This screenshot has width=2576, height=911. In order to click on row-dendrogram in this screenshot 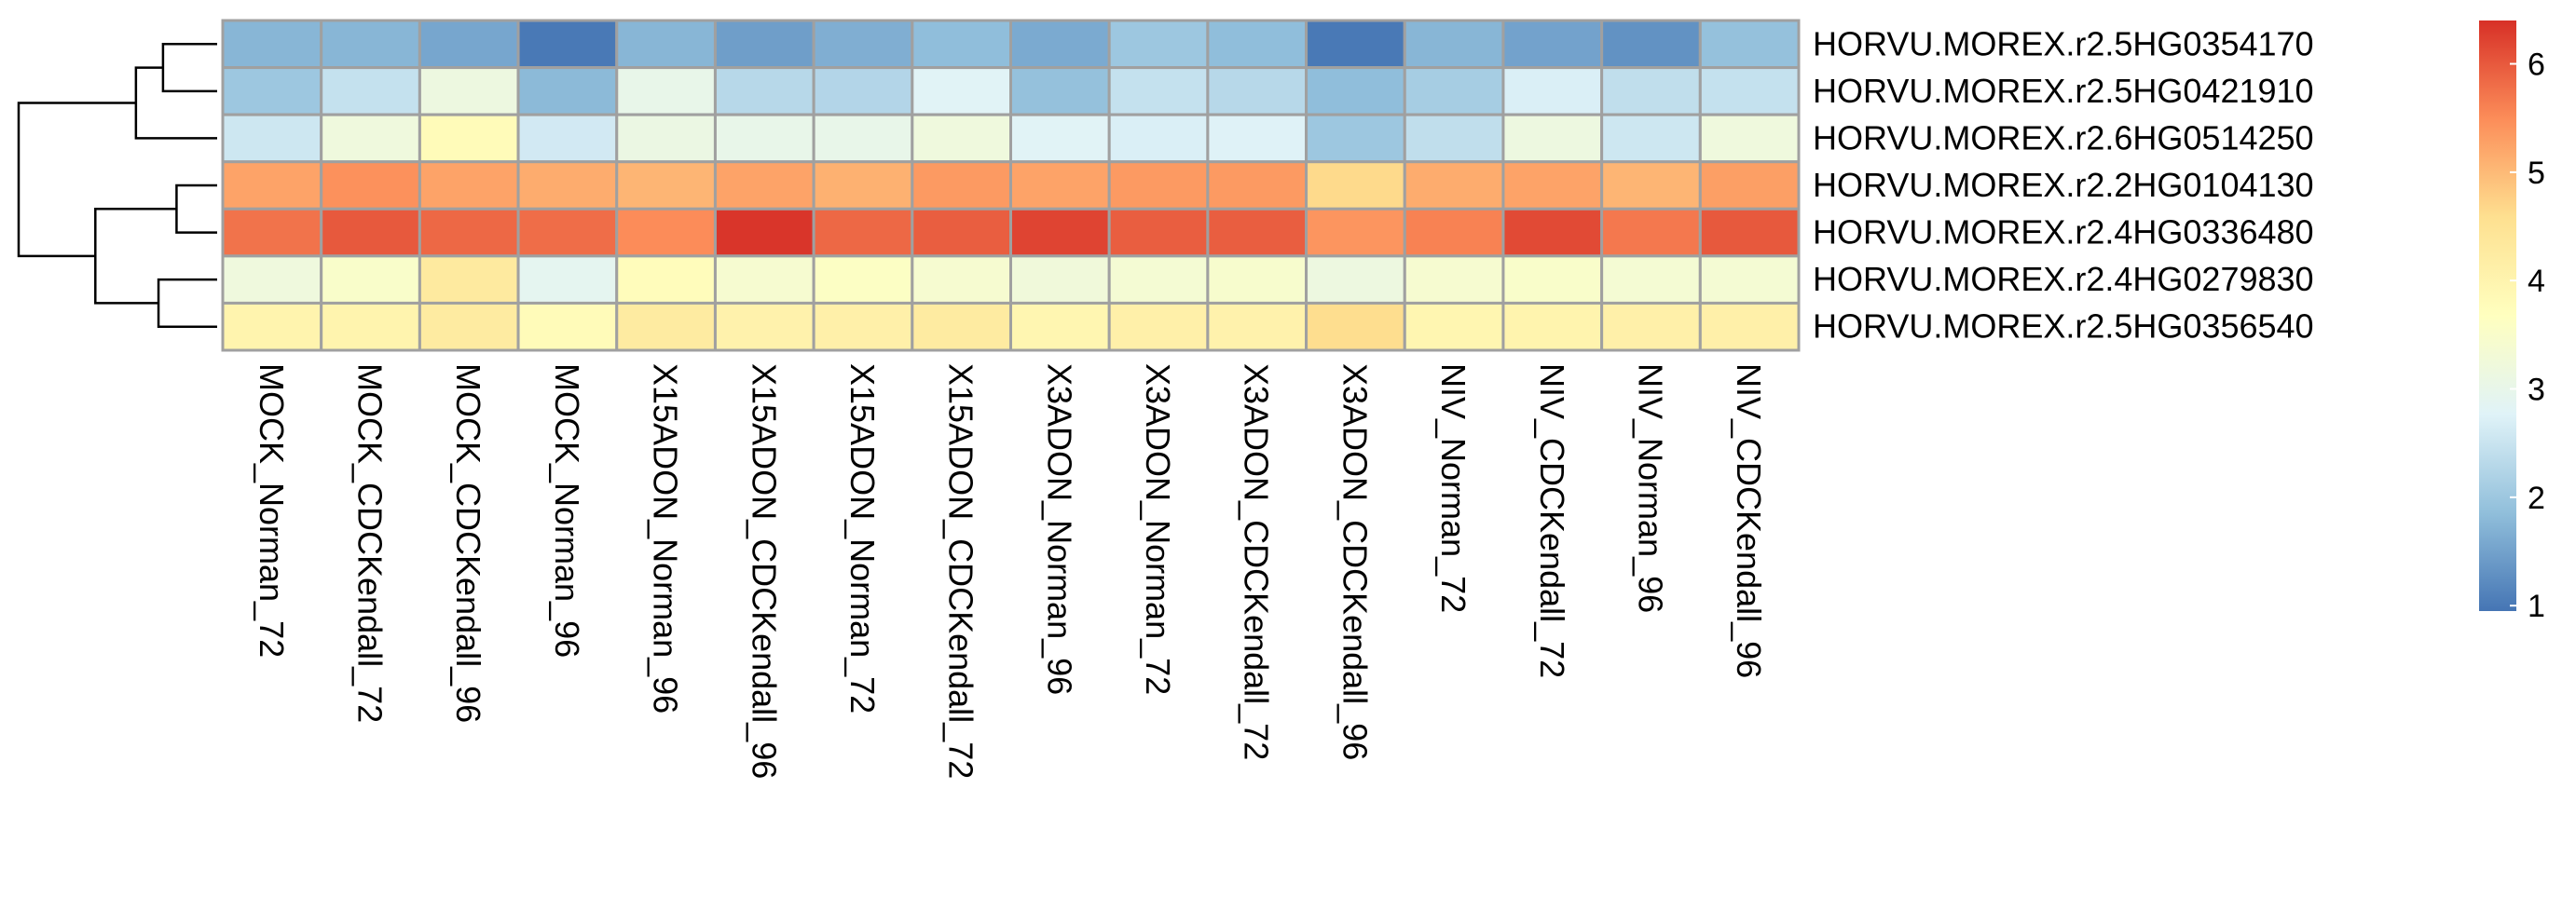, I will do `click(117, 186)`.